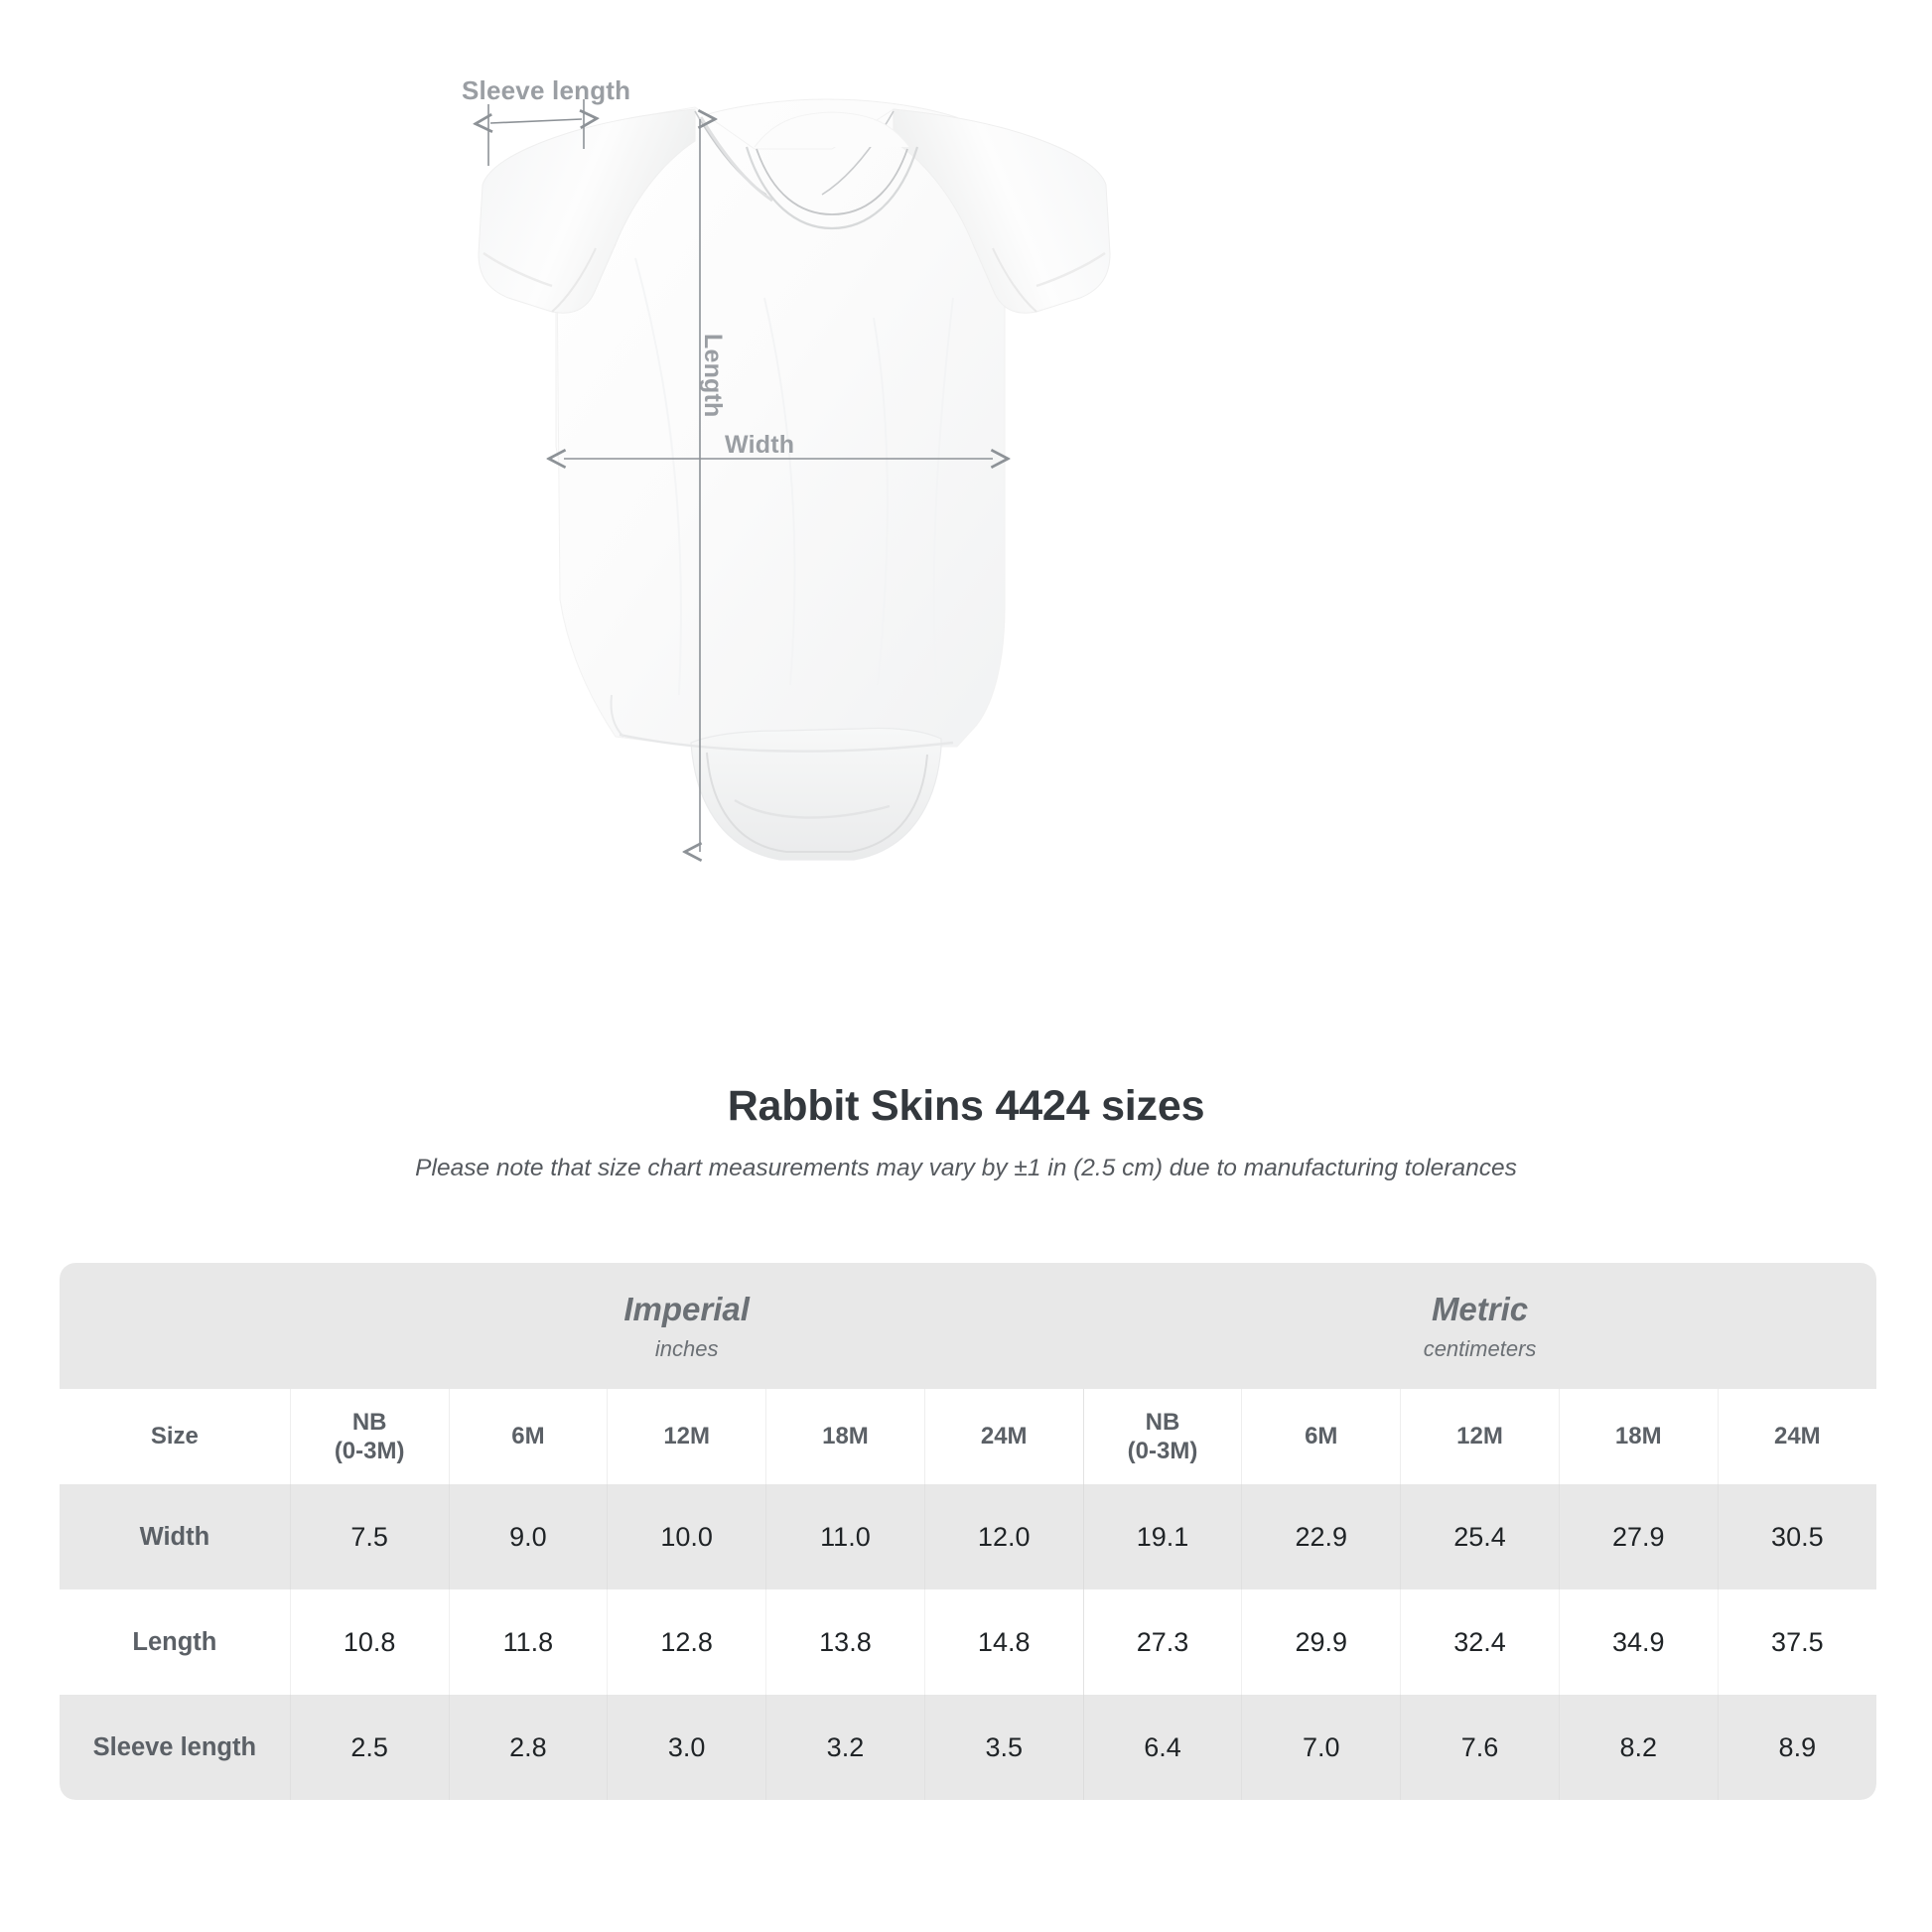 The height and width of the screenshot is (1932, 1932). Describe the element at coordinates (1480, 1436) in the screenshot. I see `column-header-metric-12m: 12M` at that location.